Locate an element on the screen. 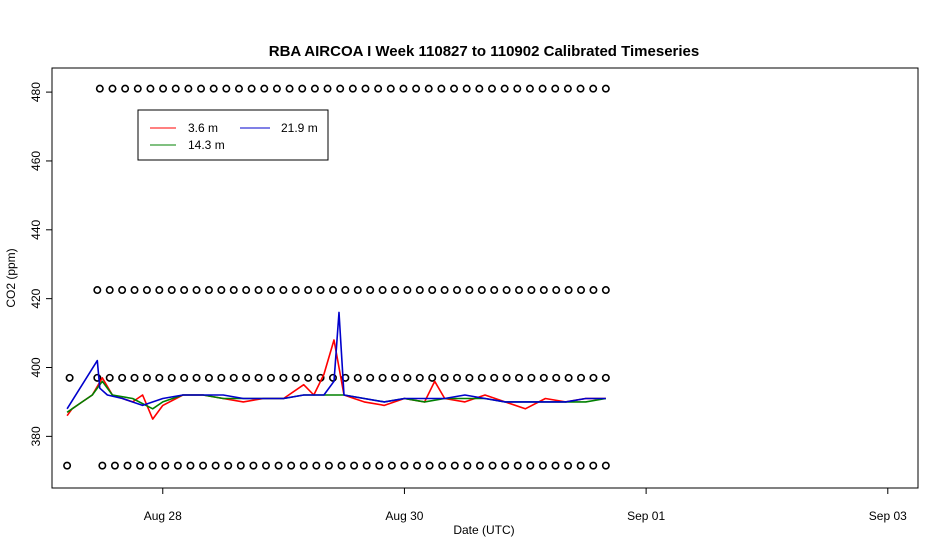 The image size is (936, 540). legend: 3.6 m 14.3 m 21.9 m is located at coordinates (233, 135).